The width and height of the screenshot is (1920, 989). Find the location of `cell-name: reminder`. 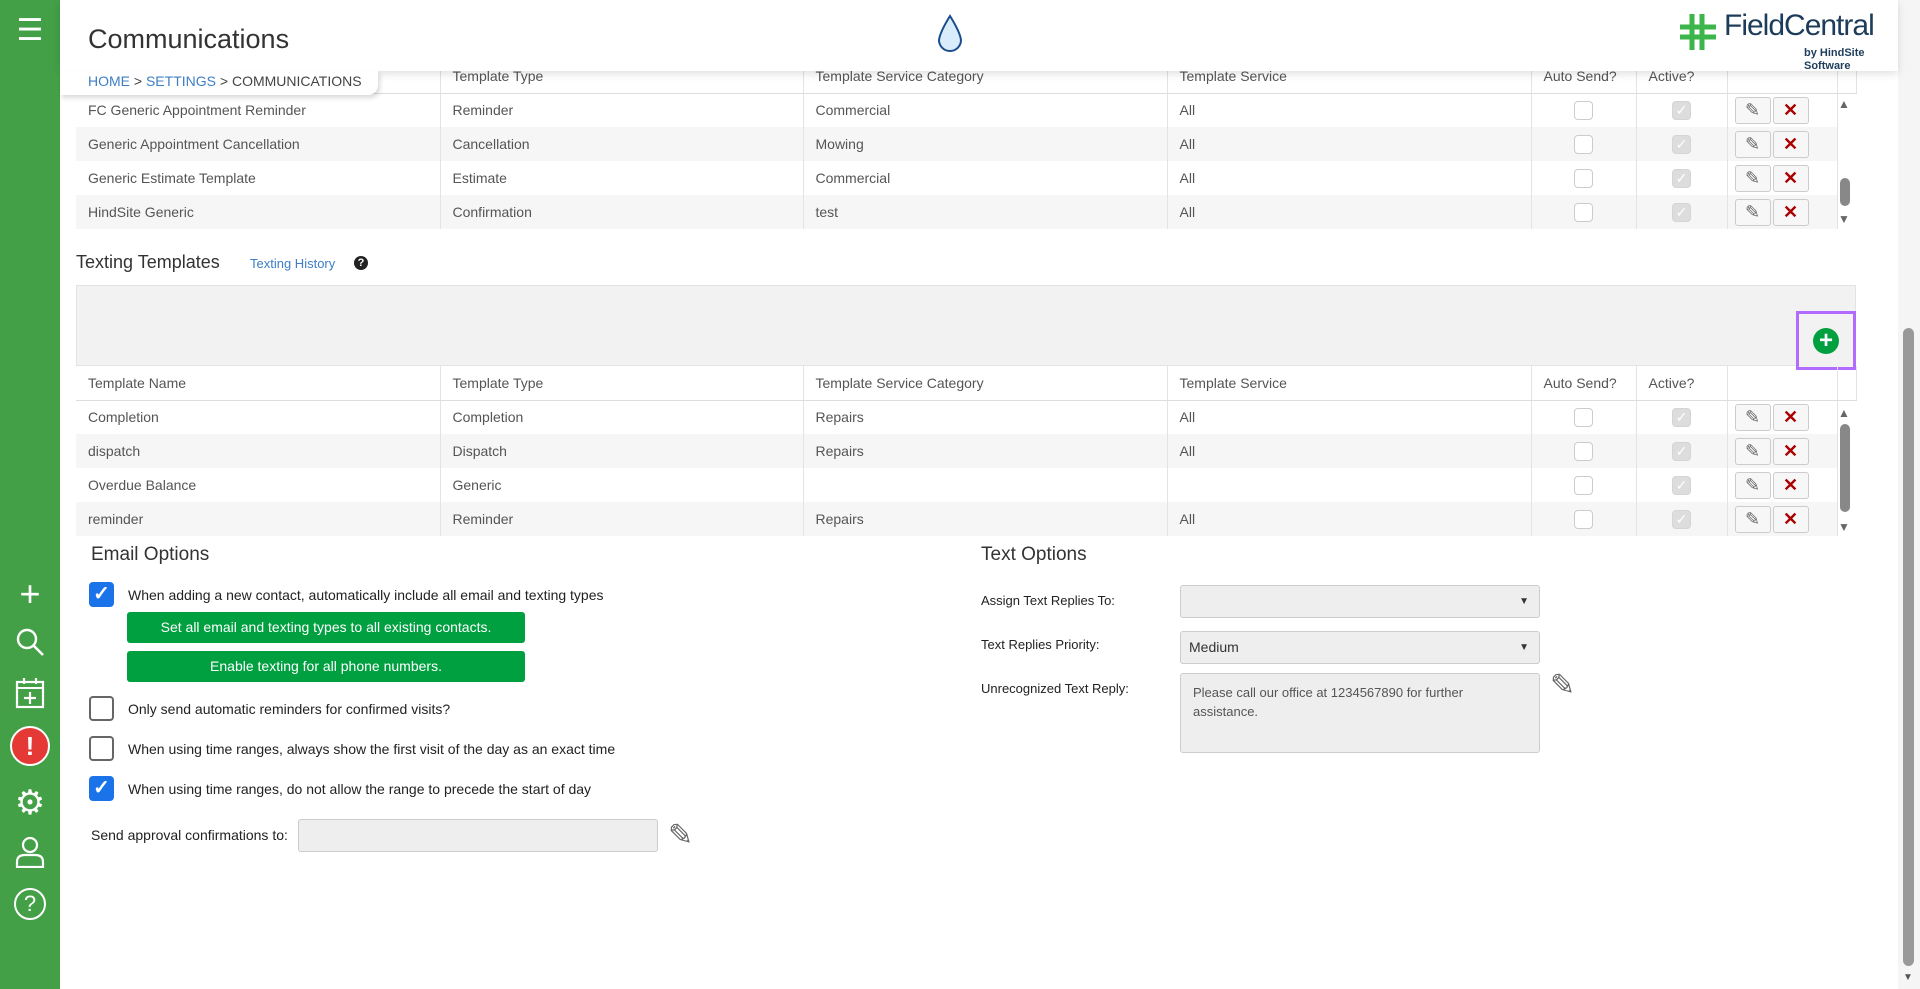

cell-name: reminder is located at coordinates (258, 519).